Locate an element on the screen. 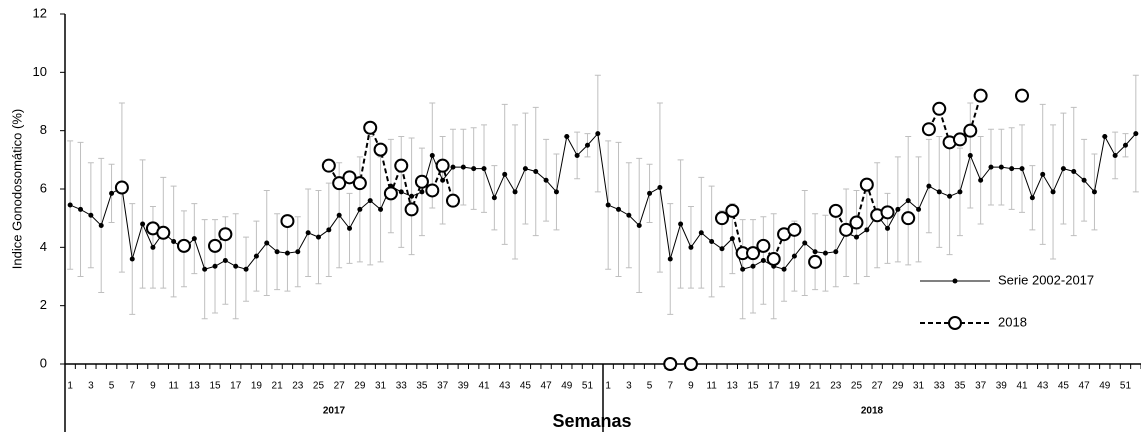 Image resolution: width=1141 pixels, height=432 pixels. y-tick-label: 6 is located at coordinates (43, 187).